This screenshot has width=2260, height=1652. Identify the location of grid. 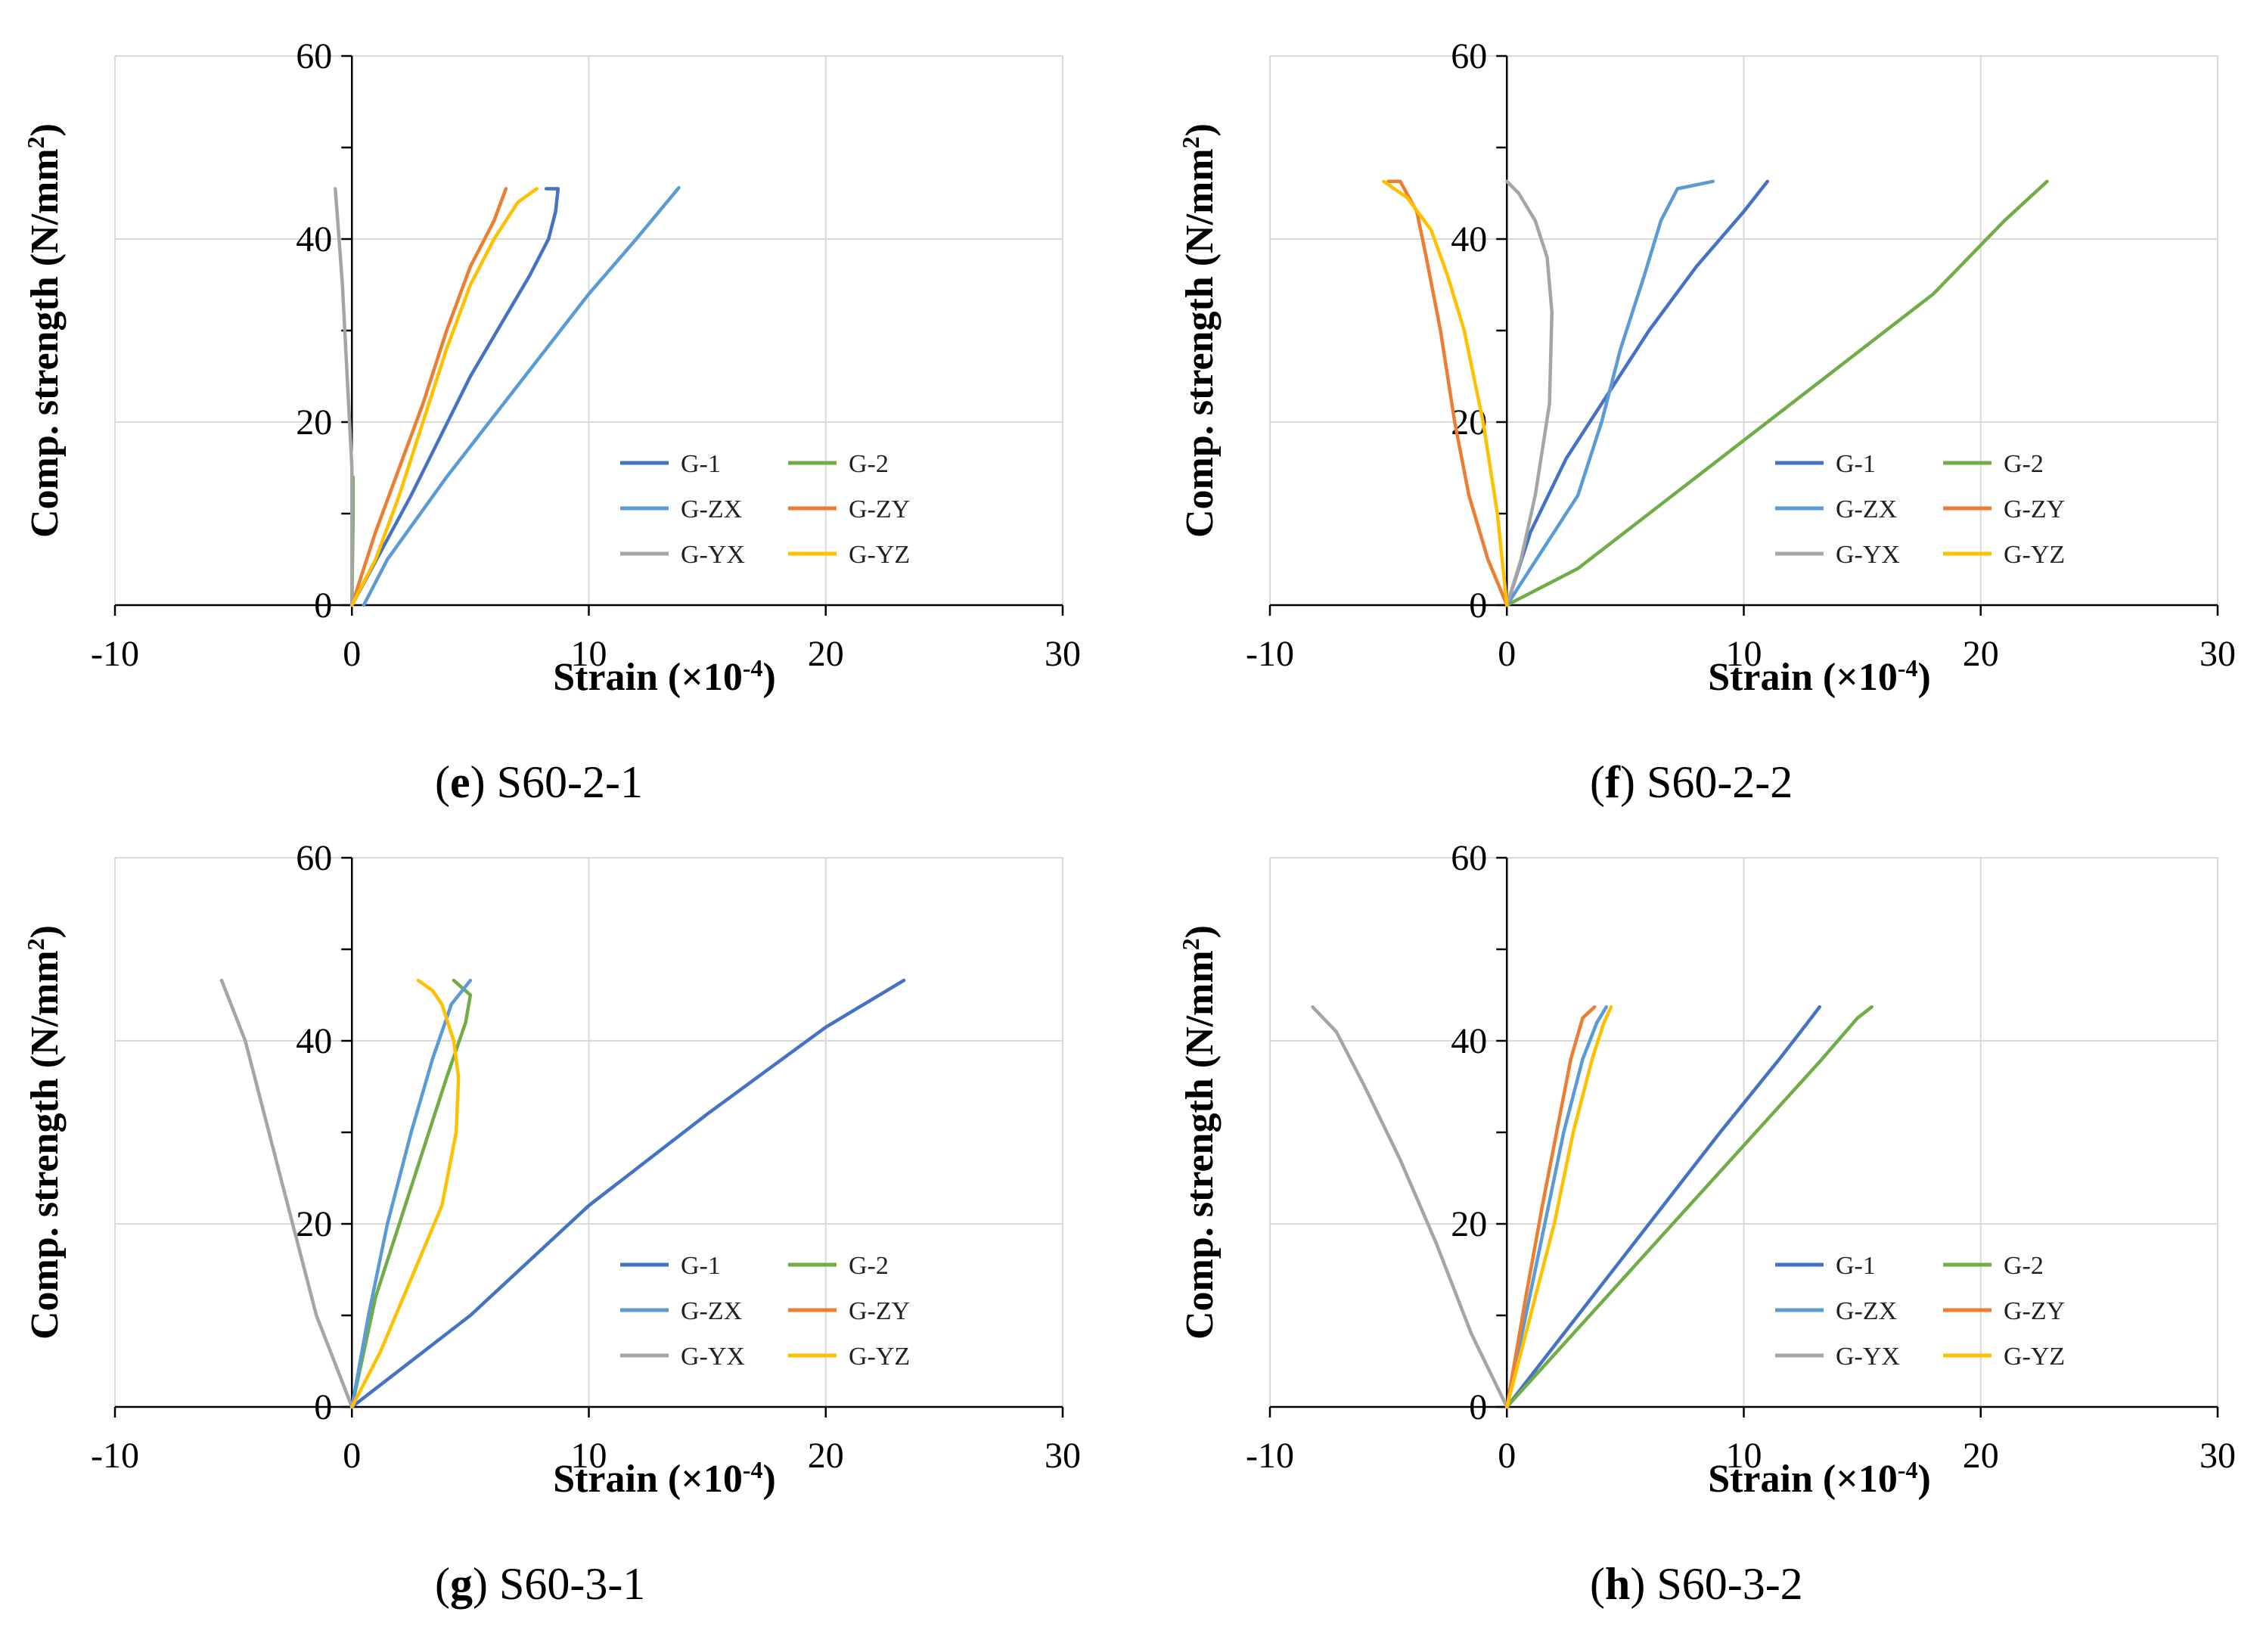
(1743, 1132).